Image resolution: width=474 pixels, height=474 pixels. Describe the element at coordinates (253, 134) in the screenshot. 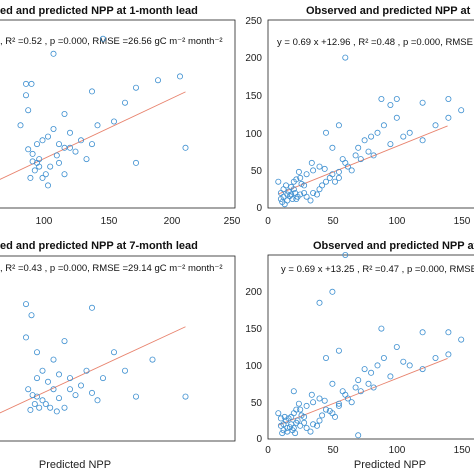

I see `panel-2-ytick-100: 100` at that location.